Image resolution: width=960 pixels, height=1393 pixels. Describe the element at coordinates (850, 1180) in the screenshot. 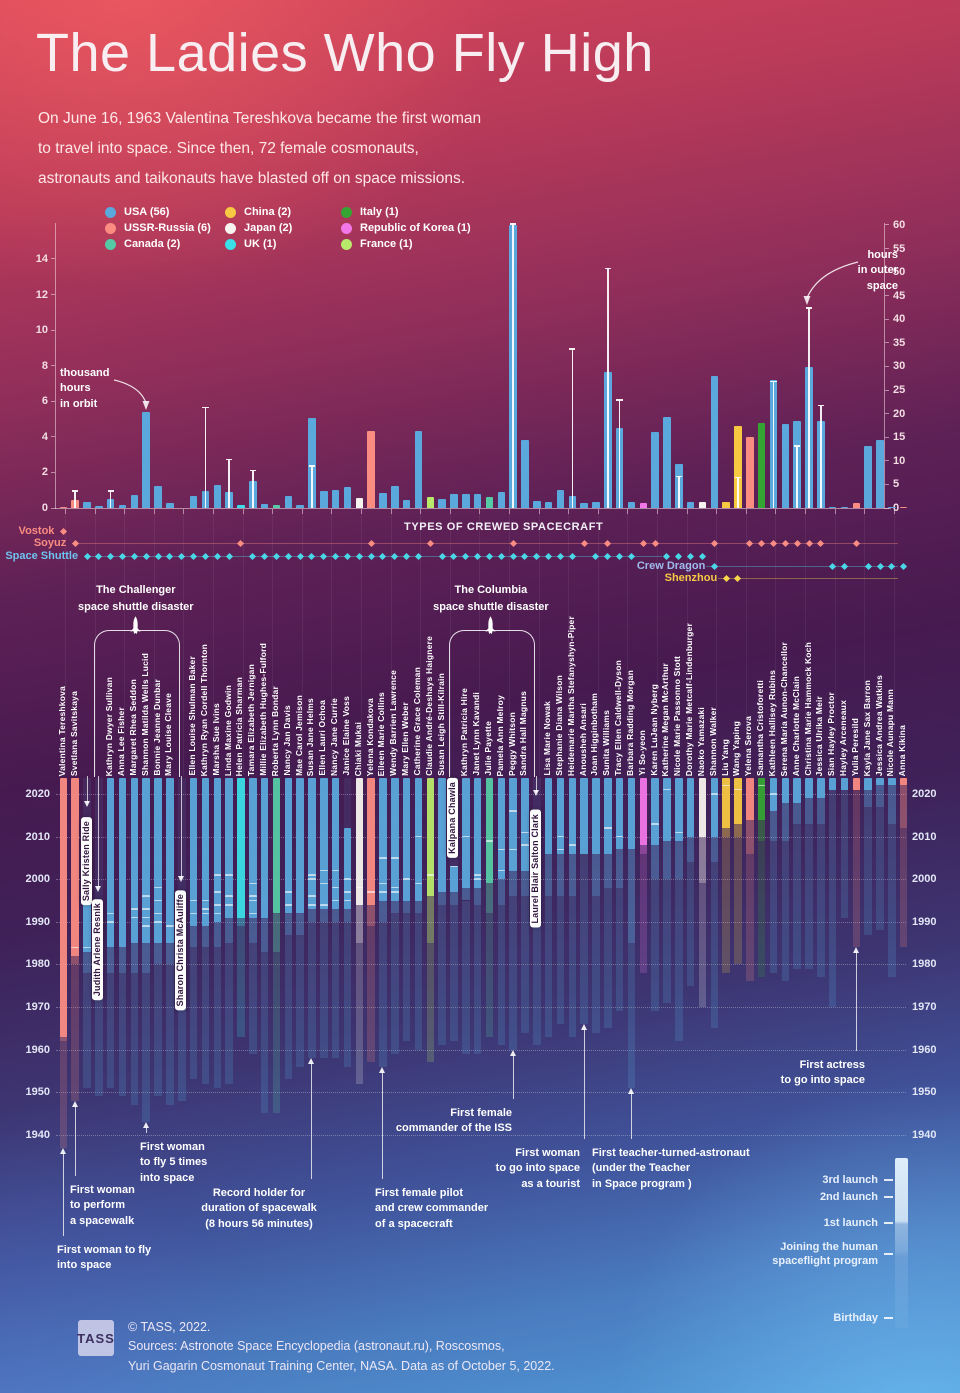

I see `legend-tick-label: 3rd launch` at that location.